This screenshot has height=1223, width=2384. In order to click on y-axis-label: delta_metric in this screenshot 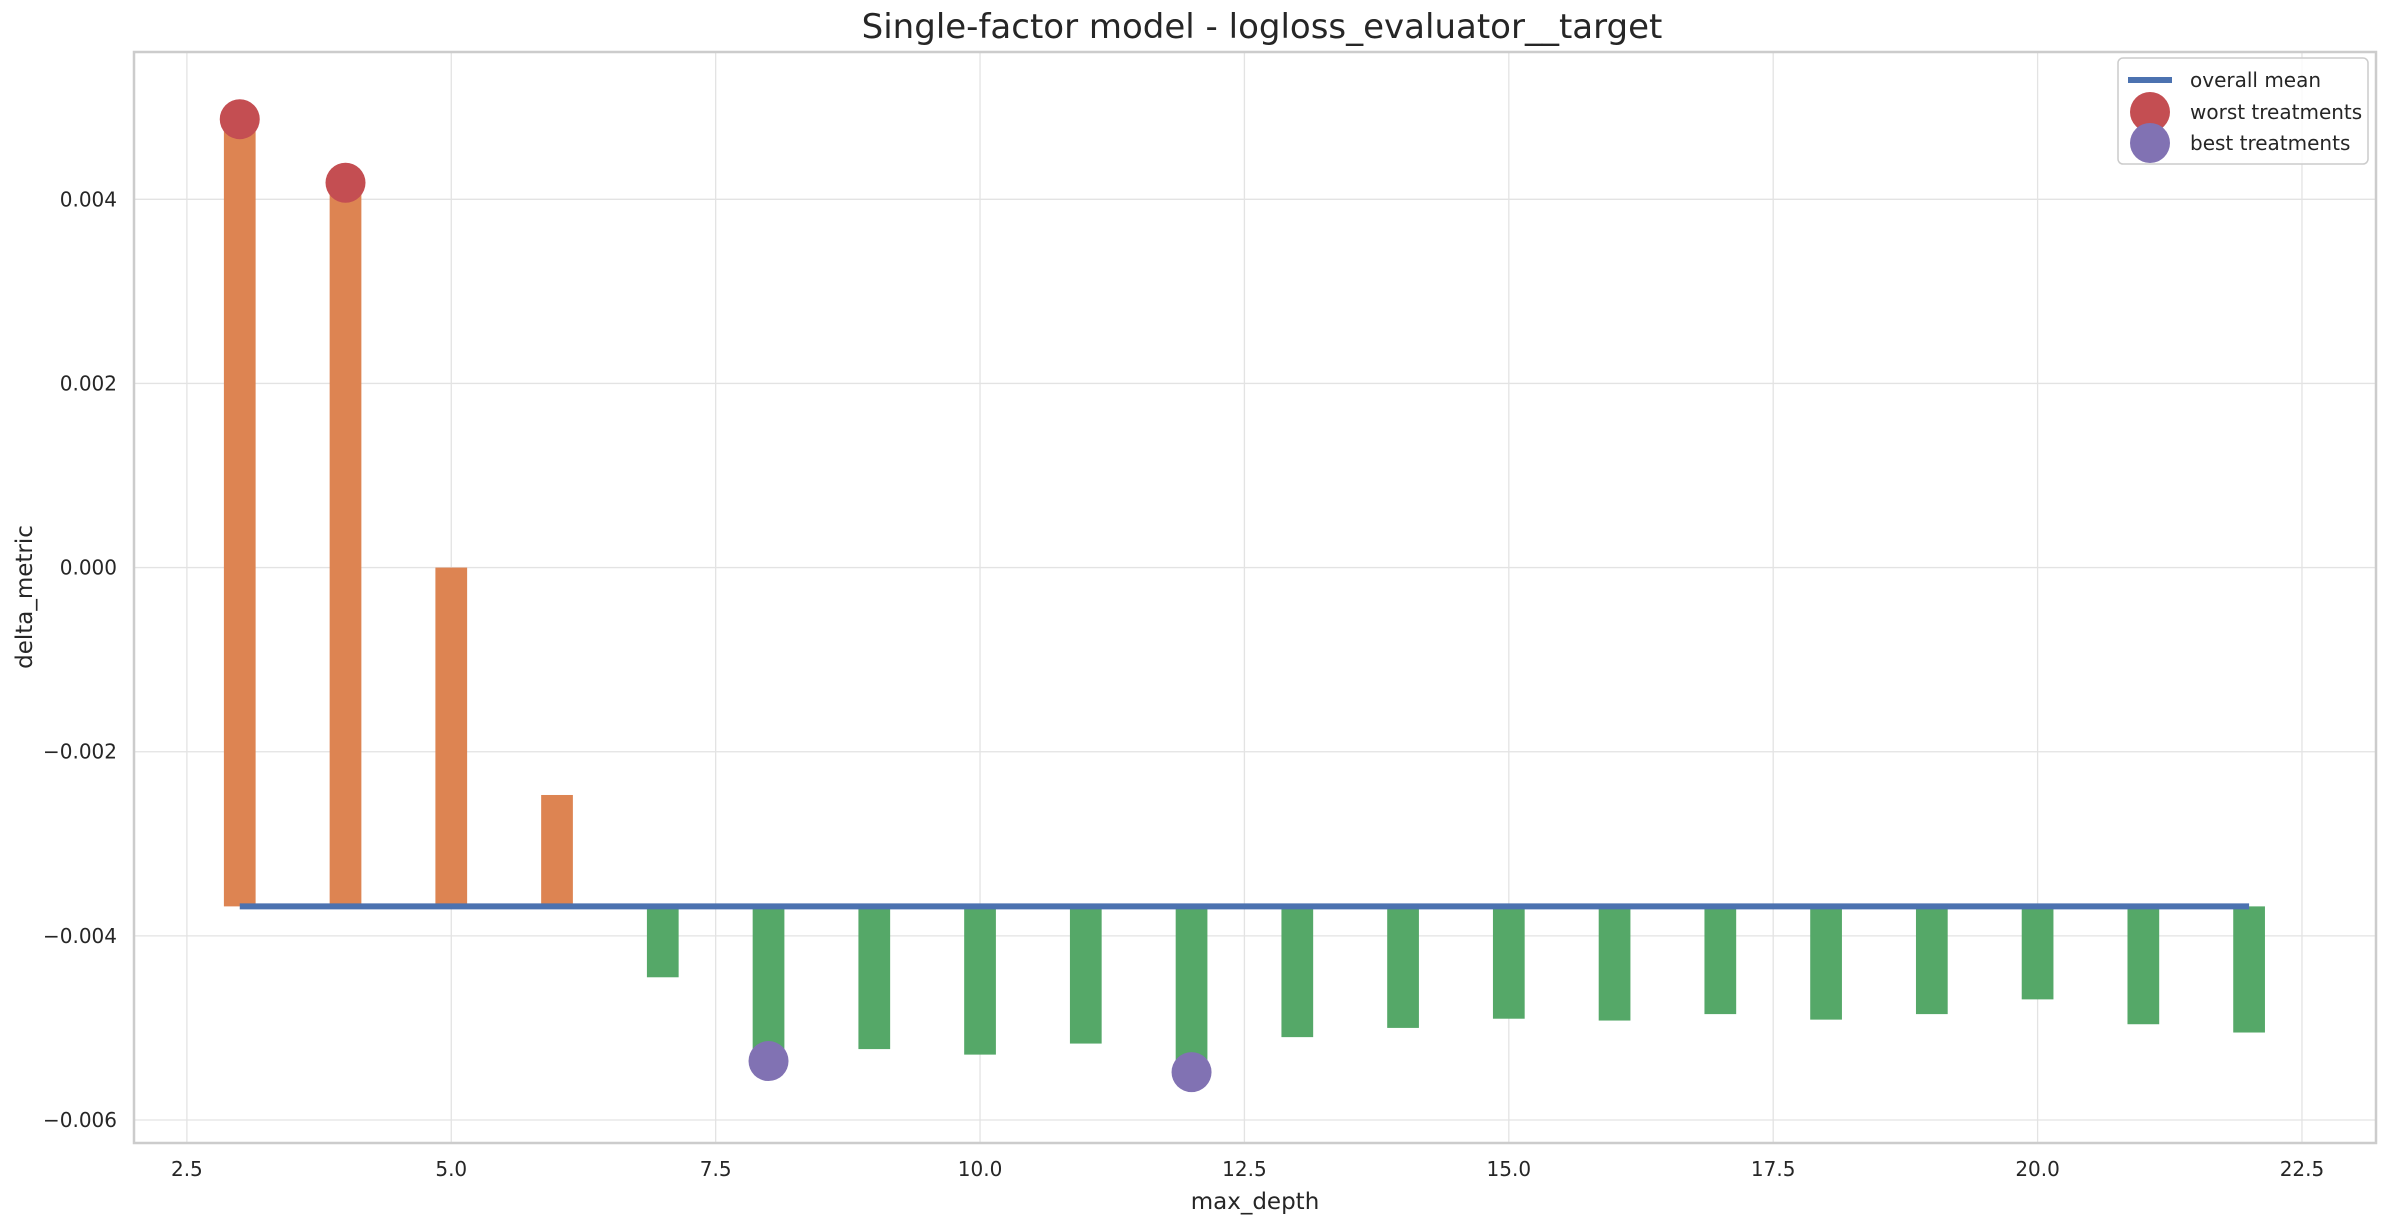, I will do `click(25, 597)`.